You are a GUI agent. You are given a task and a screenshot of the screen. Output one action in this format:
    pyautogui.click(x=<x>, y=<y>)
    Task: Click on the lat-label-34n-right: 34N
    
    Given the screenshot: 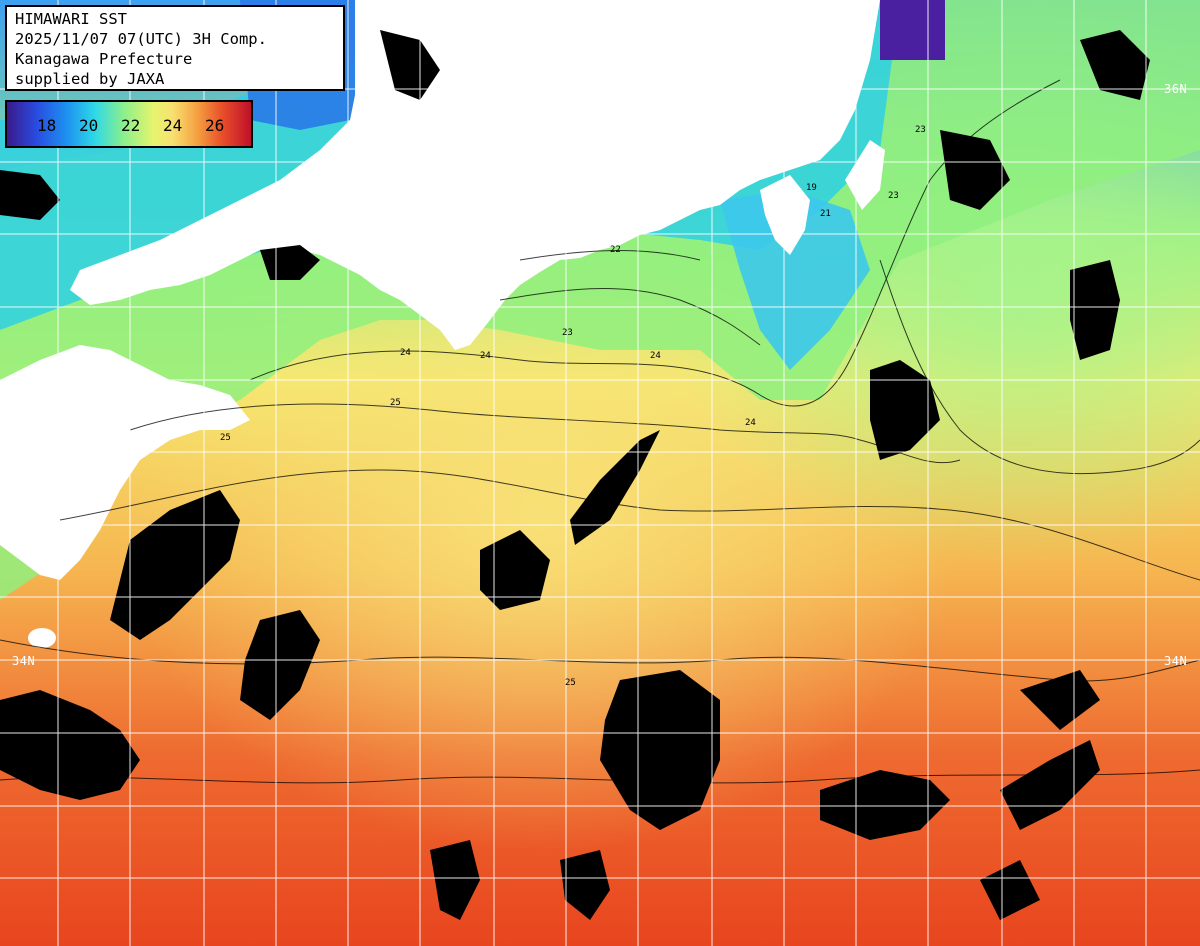 What is the action you would take?
    pyautogui.click(x=1176, y=661)
    